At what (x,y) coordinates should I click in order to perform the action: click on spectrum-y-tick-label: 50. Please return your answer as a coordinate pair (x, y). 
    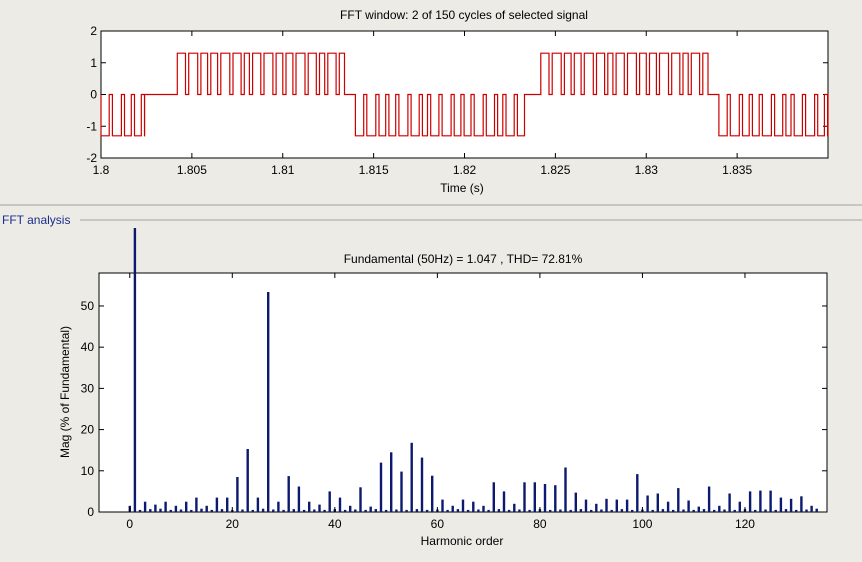
    Looking at the image, I should click on (88, 306).